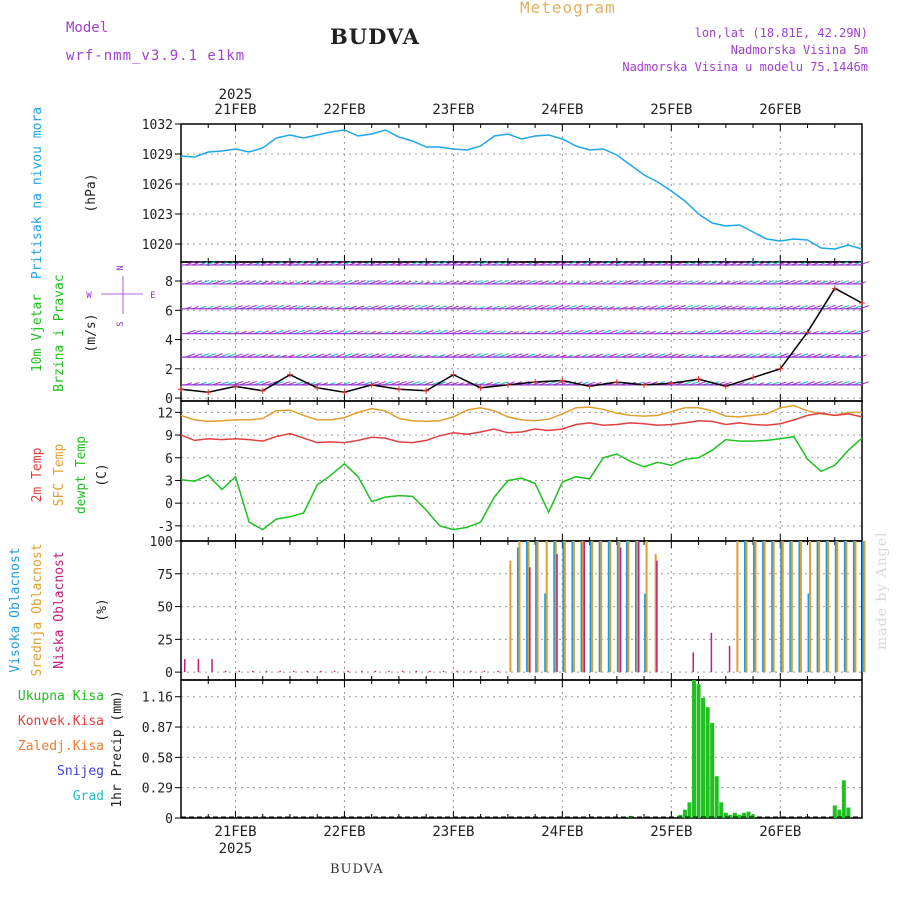  Describe the element at coordinates (344, 110) in the screenshot. I see `top-day-label: 22FEB` at that location.